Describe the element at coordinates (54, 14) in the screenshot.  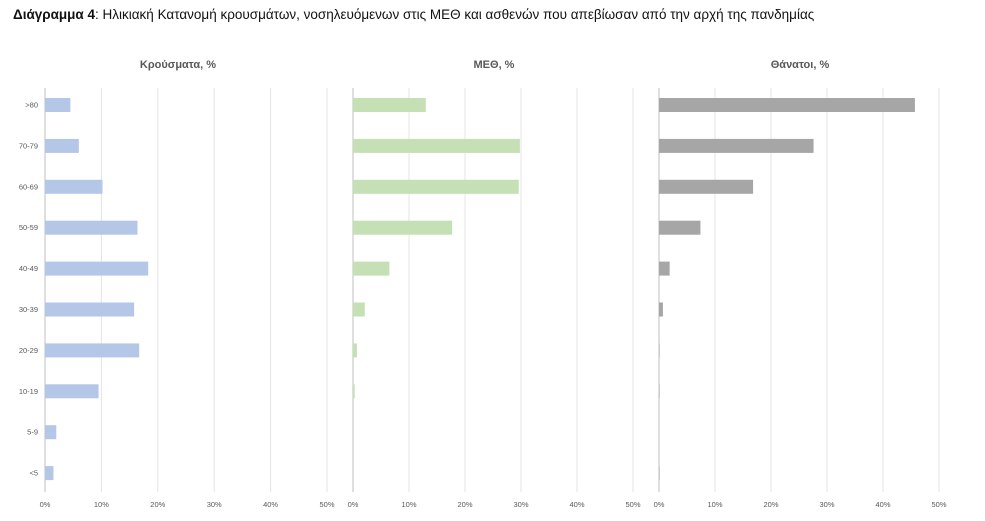
I see `figure-label: Διάγραμμα 4` at that location.